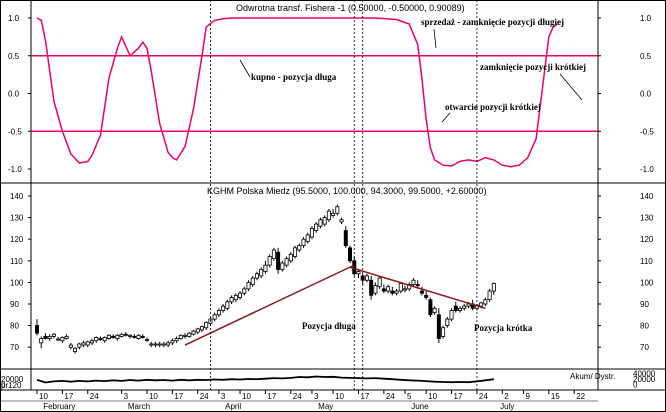  Describe the element at coordinates (269, 305) in the screenshot. I see `trend-line` at that location.